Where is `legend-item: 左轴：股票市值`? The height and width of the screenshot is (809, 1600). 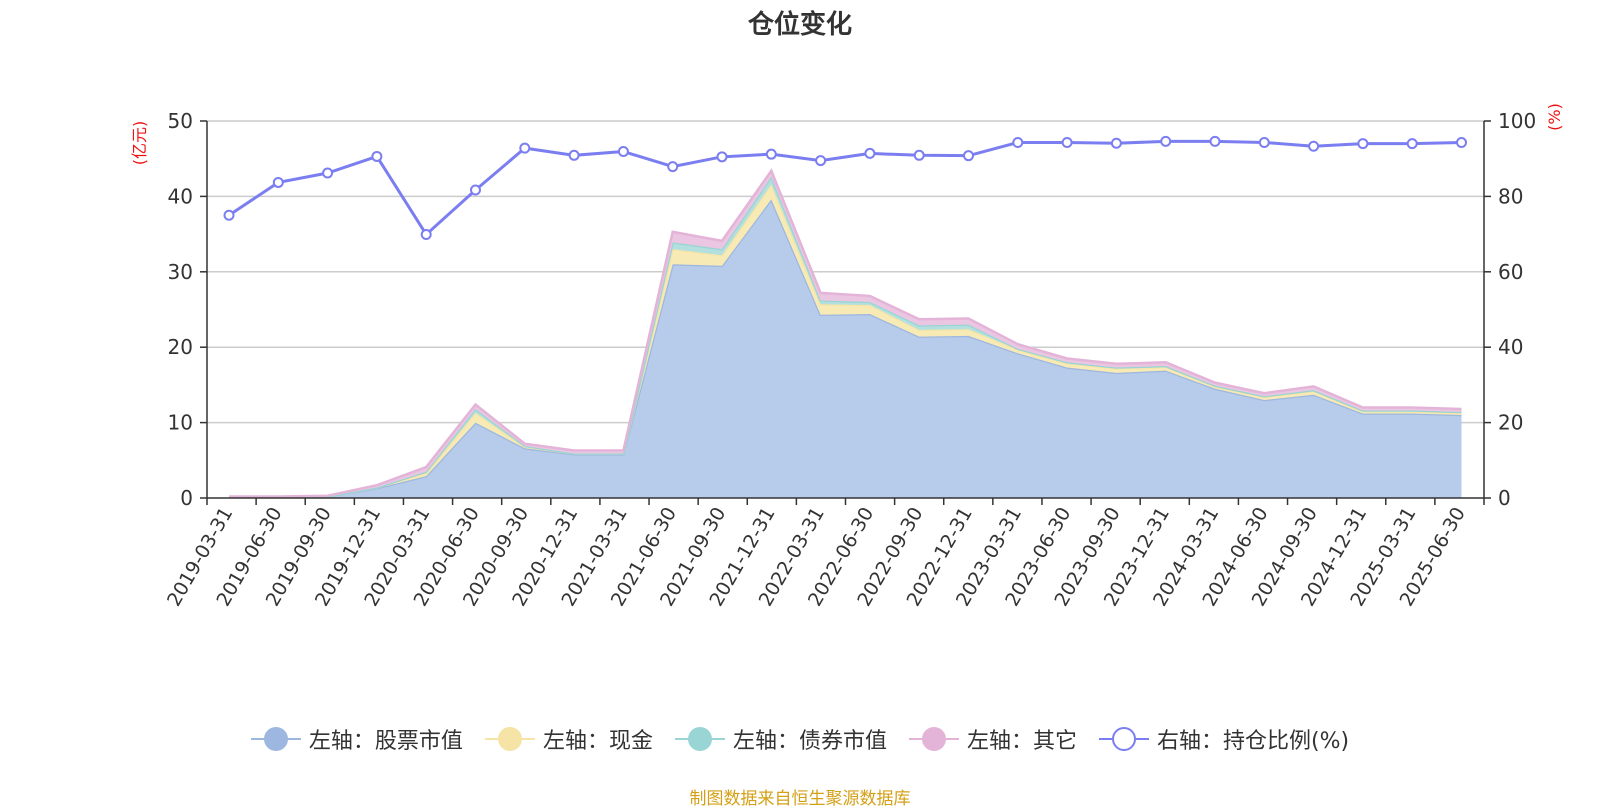
legend-item: 左轴：股票市值 is located at coordinates (356, 739).